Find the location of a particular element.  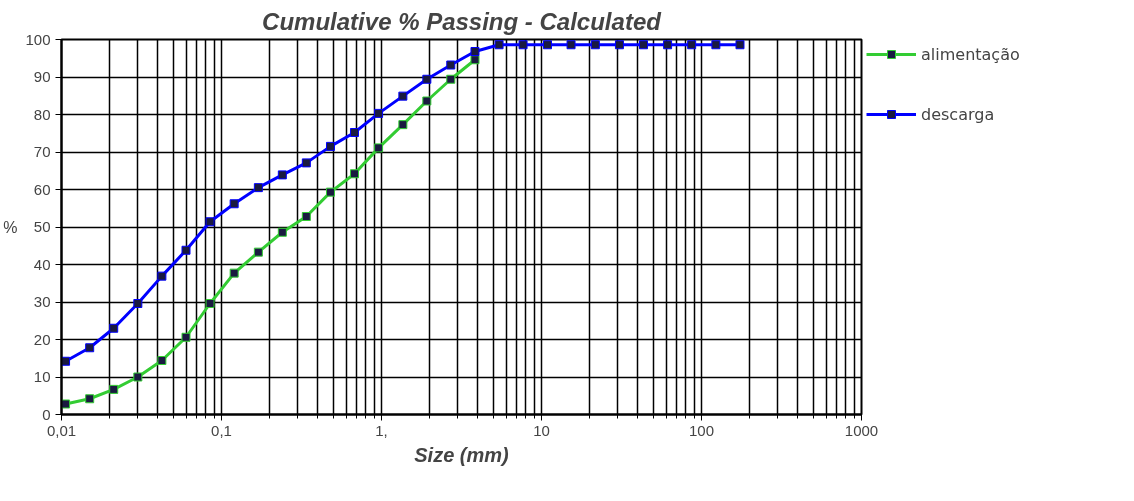

x-tick-label: 100 is located at coordinates (701, 430).